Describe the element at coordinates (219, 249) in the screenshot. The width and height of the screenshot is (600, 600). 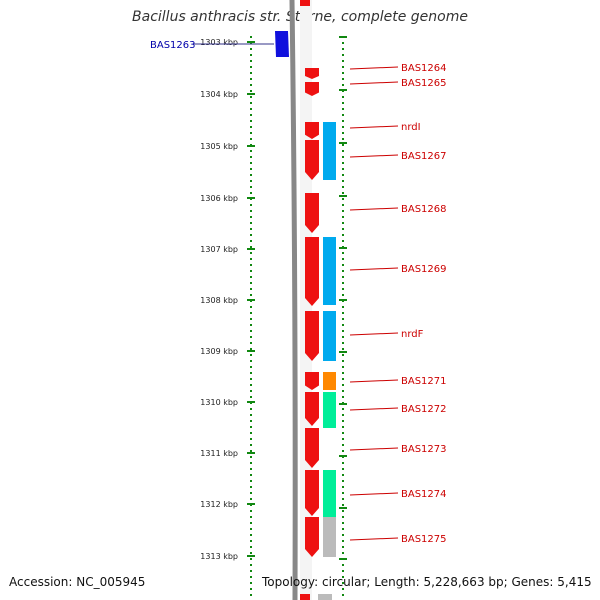
I see `ruler-tick-label: 1307 kbp` at that location.